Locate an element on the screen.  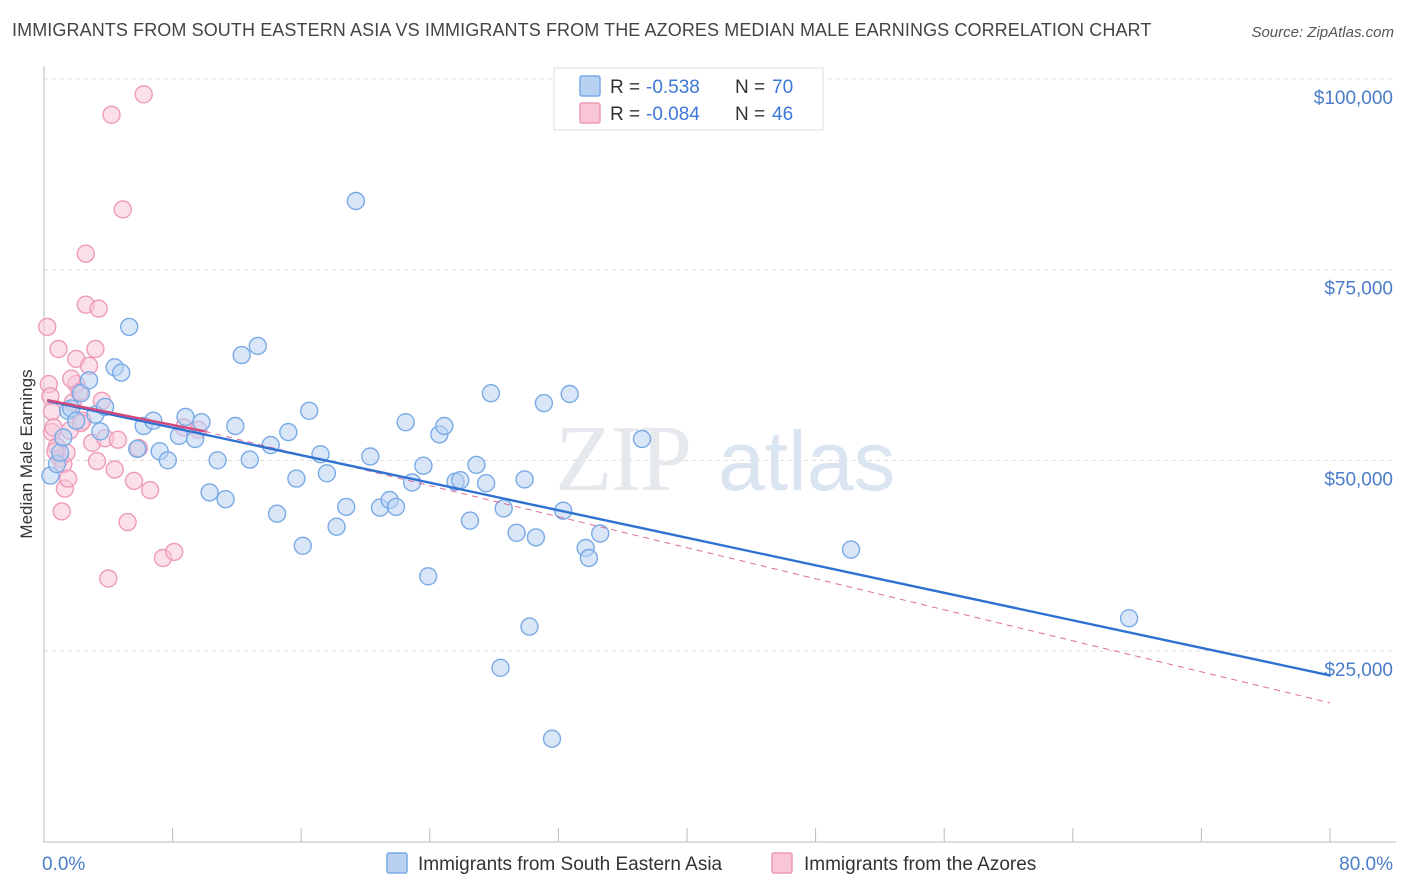
watermark: ZIP atlas is located at coordinates (725, 459).